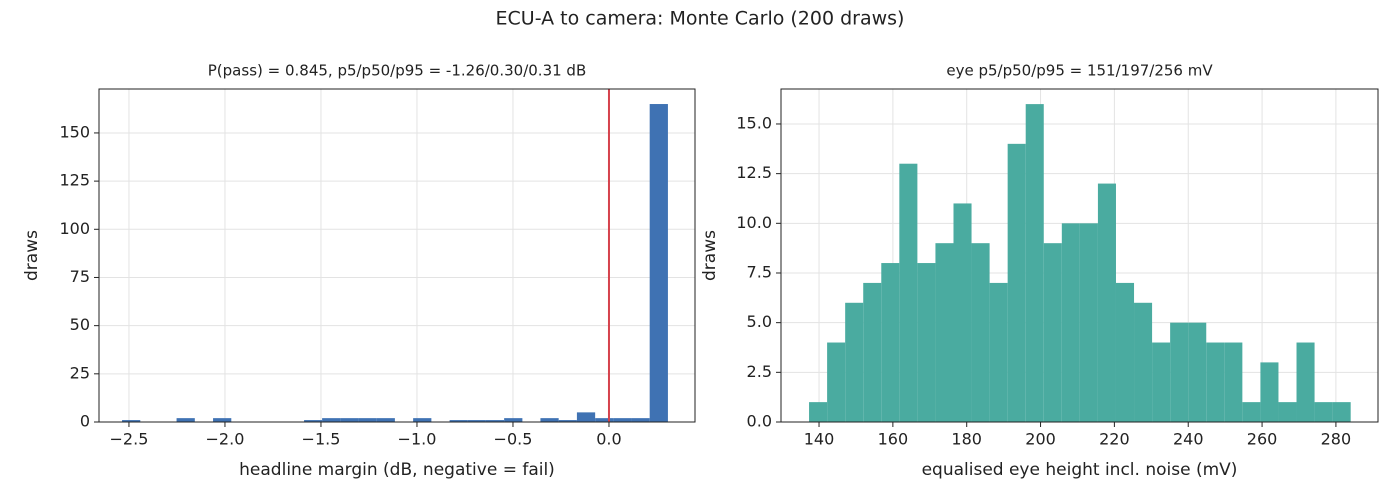 Image resolution: width=1400 pixels, height=504 pixels. Describe the element at coordinates (85, 421) in the screenshot. I see `y-tick-label: 0` at that location.